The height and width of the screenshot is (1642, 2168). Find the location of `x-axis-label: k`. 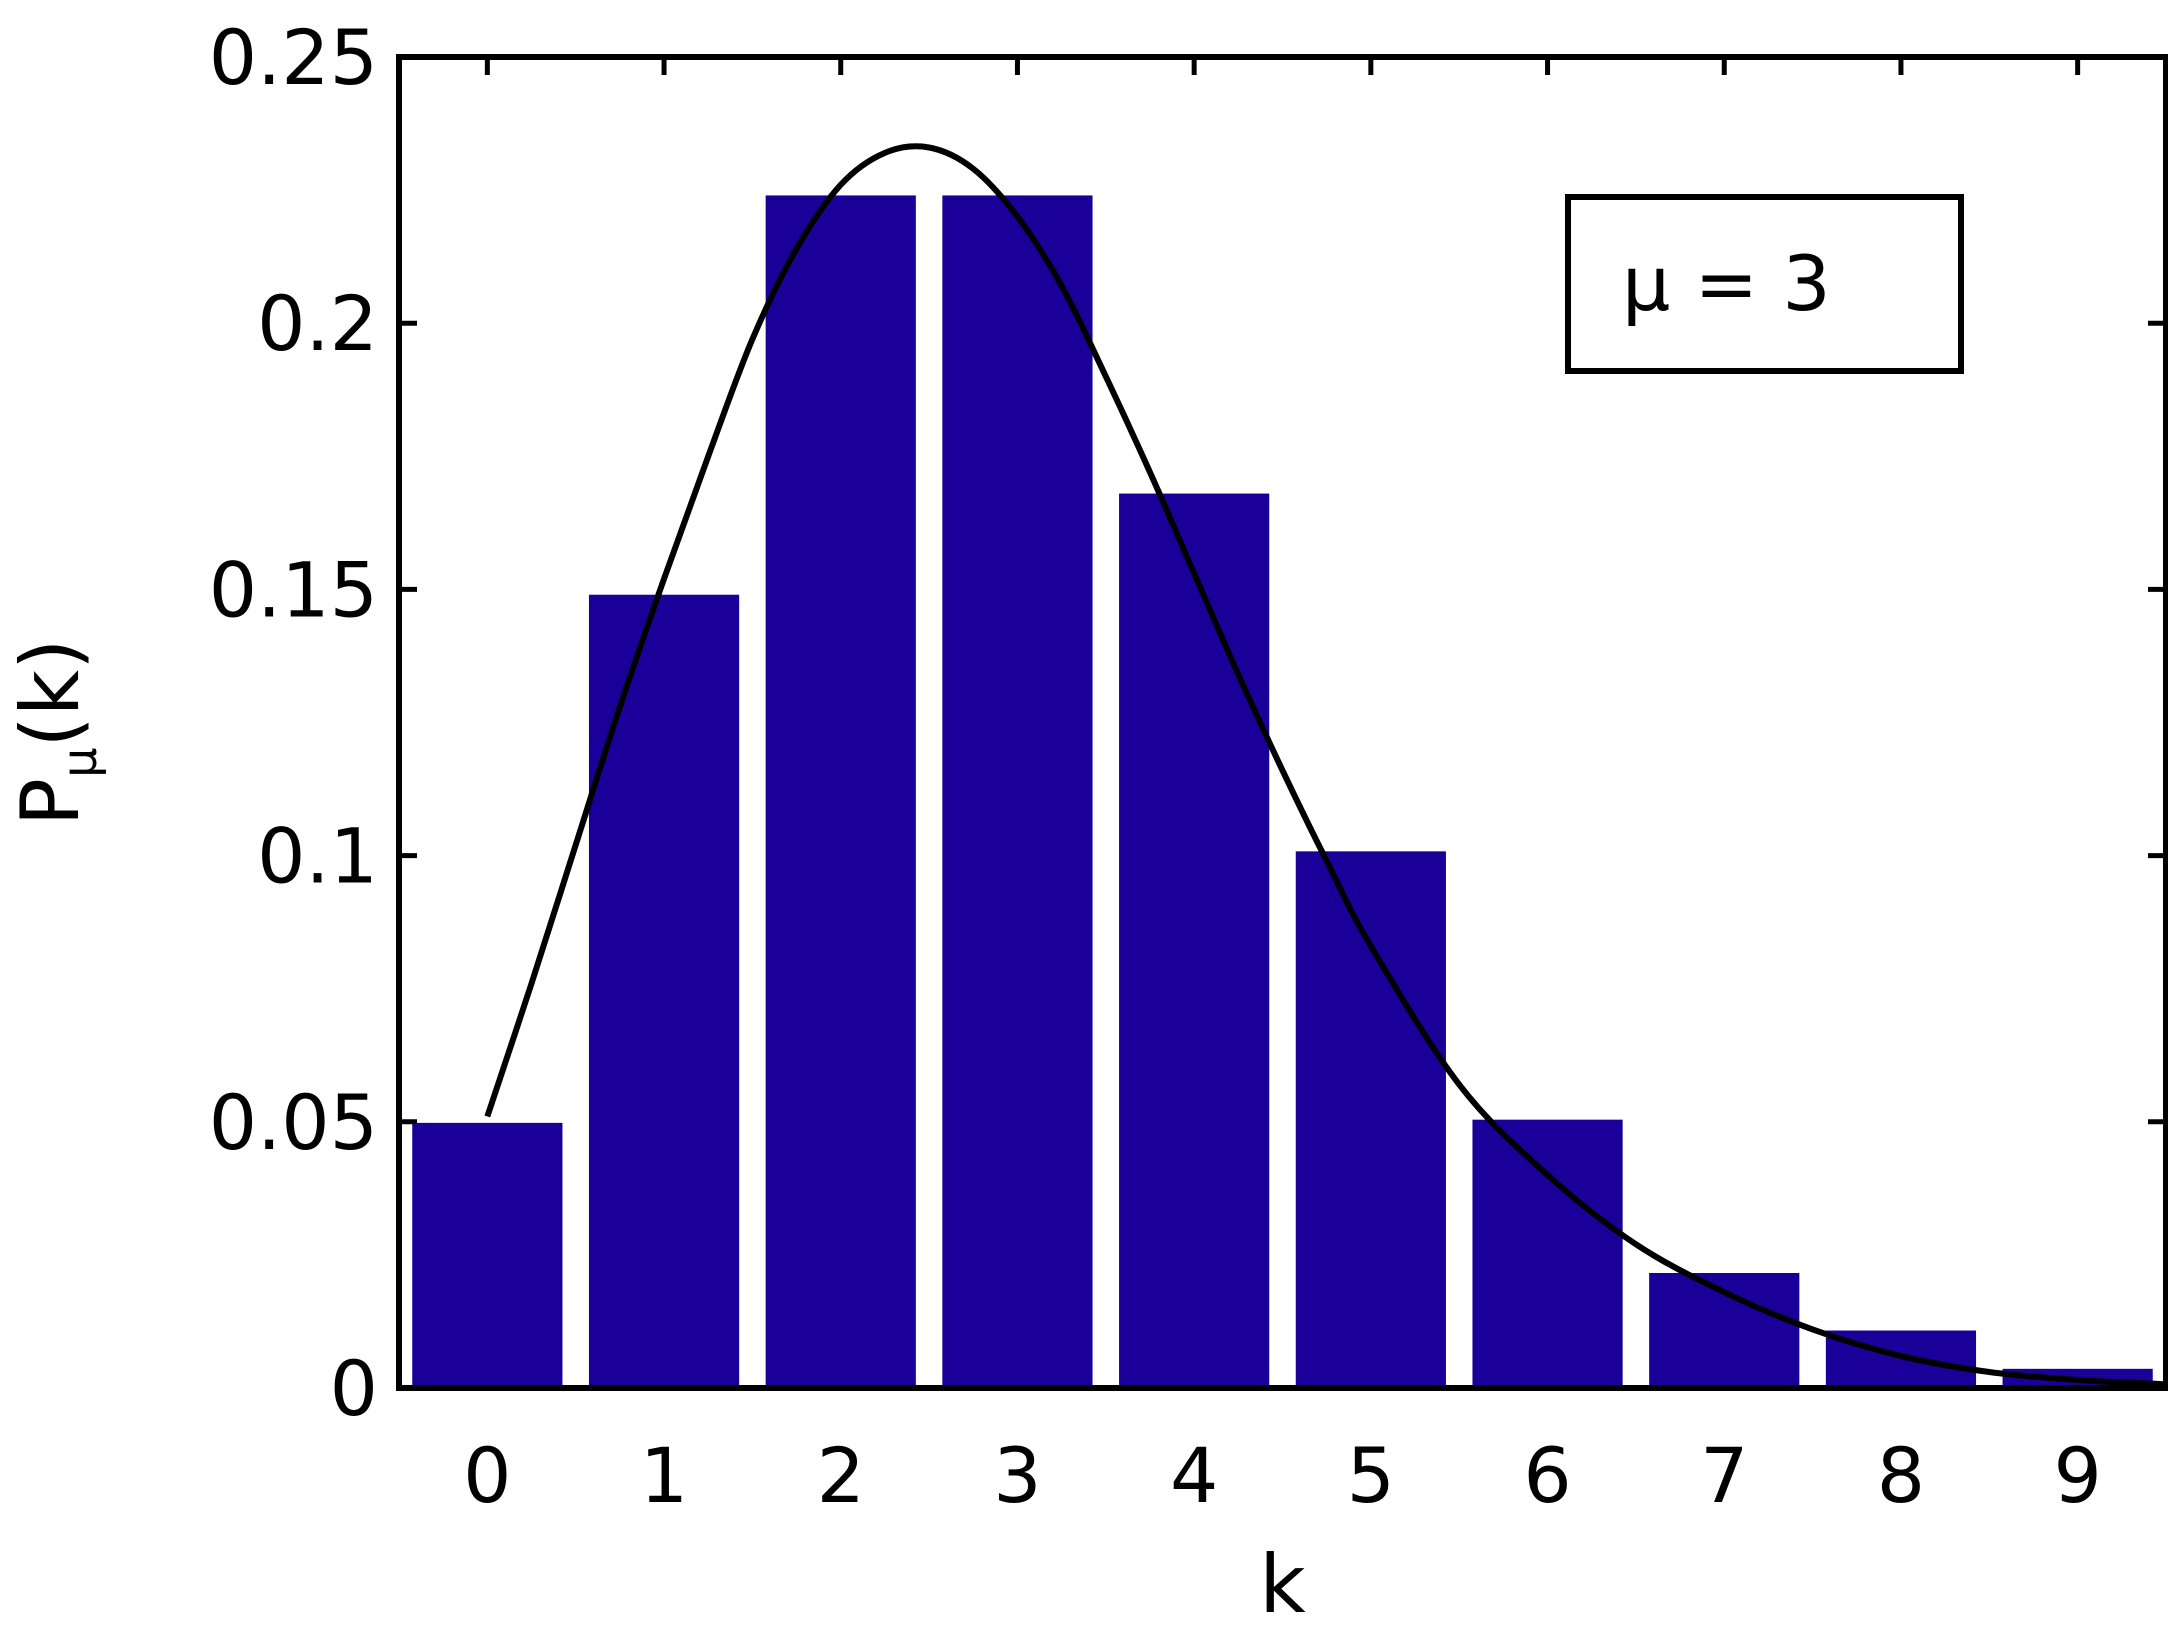

x-axis-label: k is located at coordinates (1282, 1584).